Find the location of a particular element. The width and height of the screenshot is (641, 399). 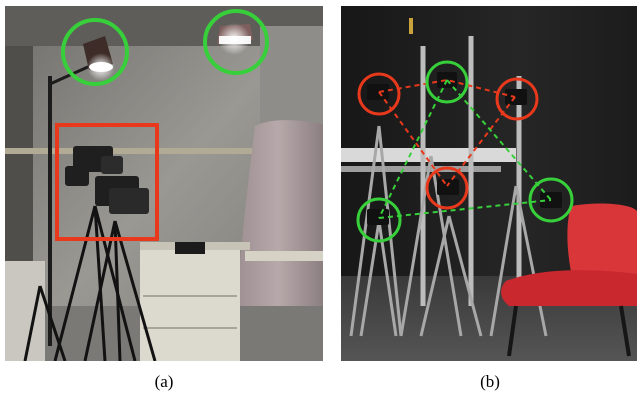

wall-rail is located at coordinates (164, 151).